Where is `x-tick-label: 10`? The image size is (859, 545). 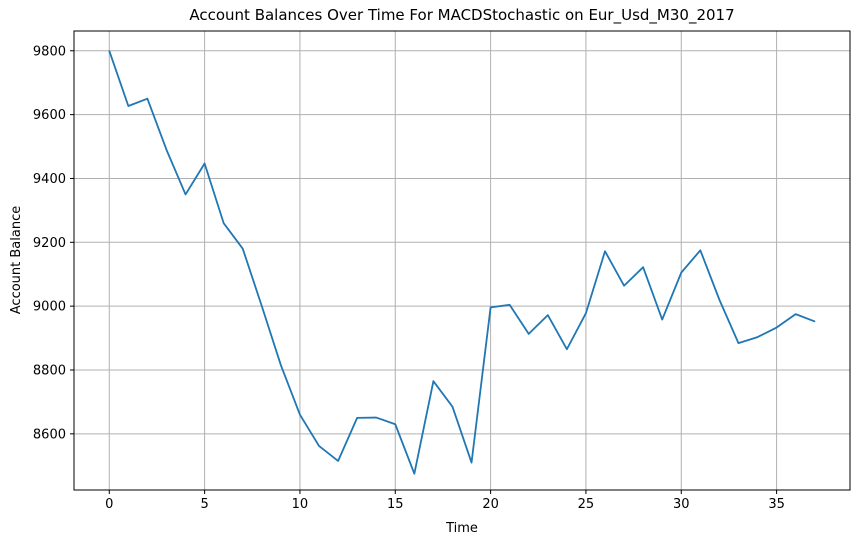
x-tick-label: 10 is located at coordinates (300, 504).